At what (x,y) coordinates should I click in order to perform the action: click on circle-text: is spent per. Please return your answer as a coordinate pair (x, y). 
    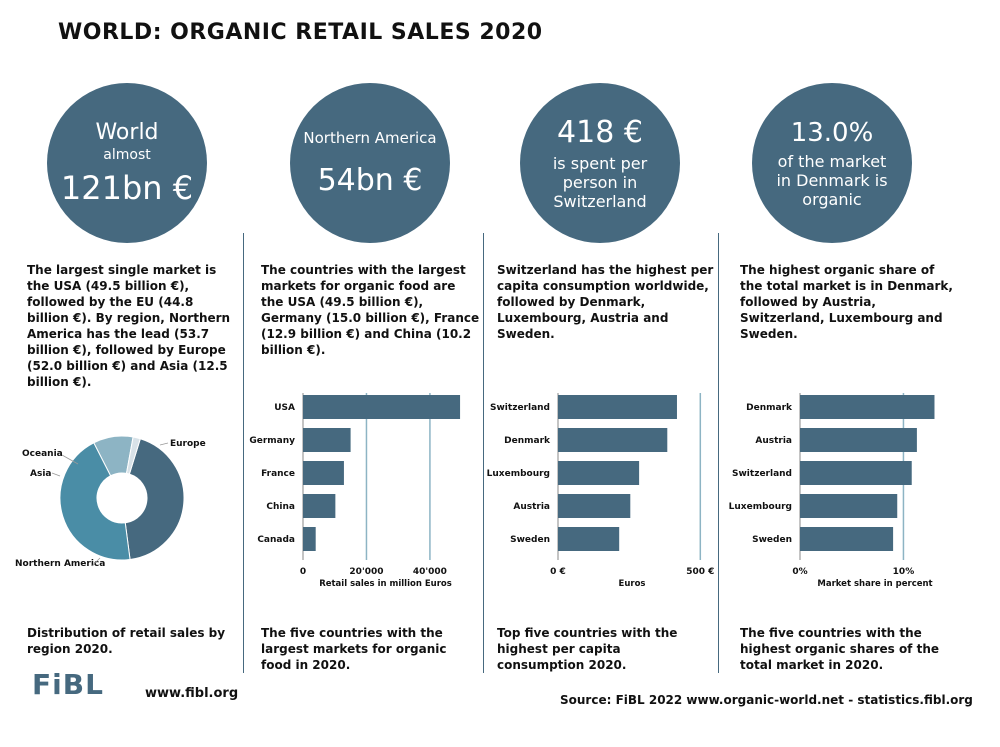
    Looking at the image, I should click on (600, 163).